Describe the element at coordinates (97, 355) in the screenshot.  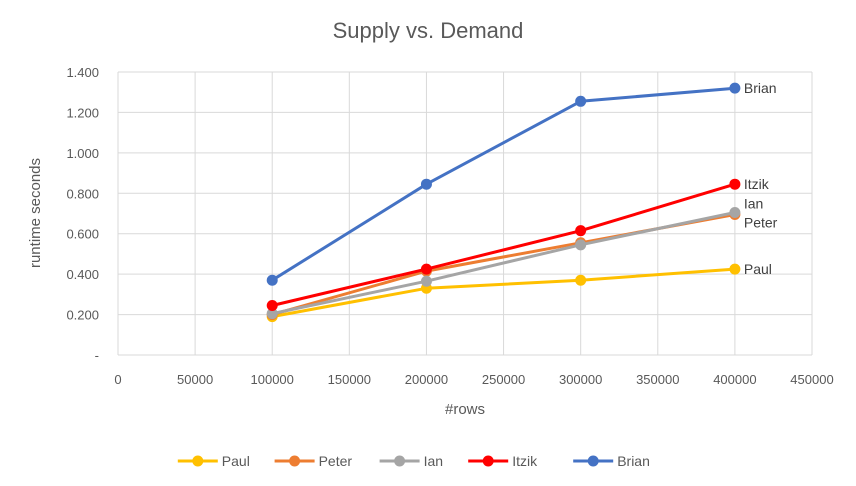
I see `y-tick-label: -` at that location.